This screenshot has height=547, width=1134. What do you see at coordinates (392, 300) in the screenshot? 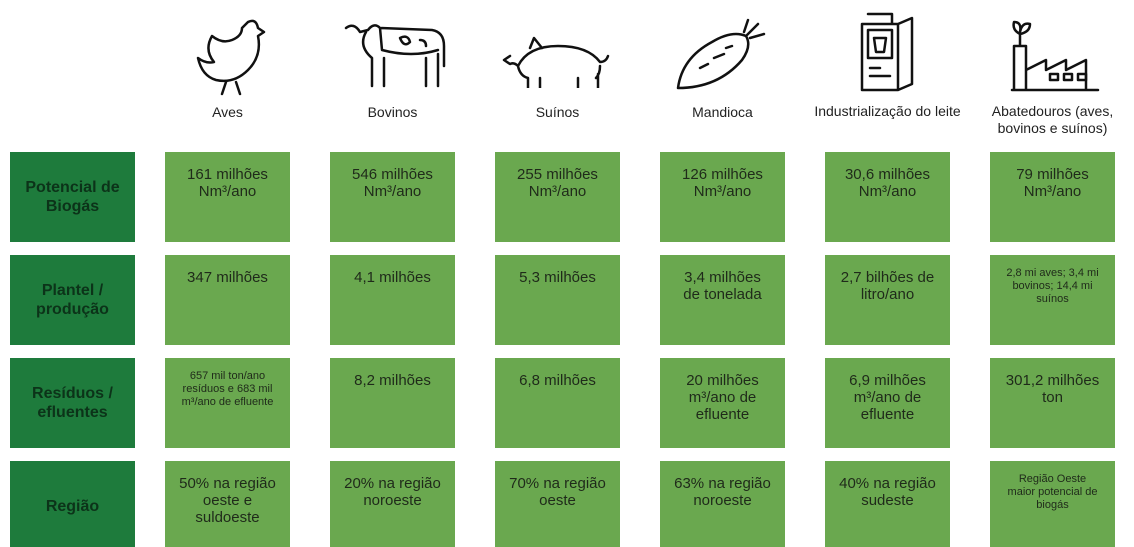
I see `table-cell: 4,1 milhões` at bounding box center [392, 300].